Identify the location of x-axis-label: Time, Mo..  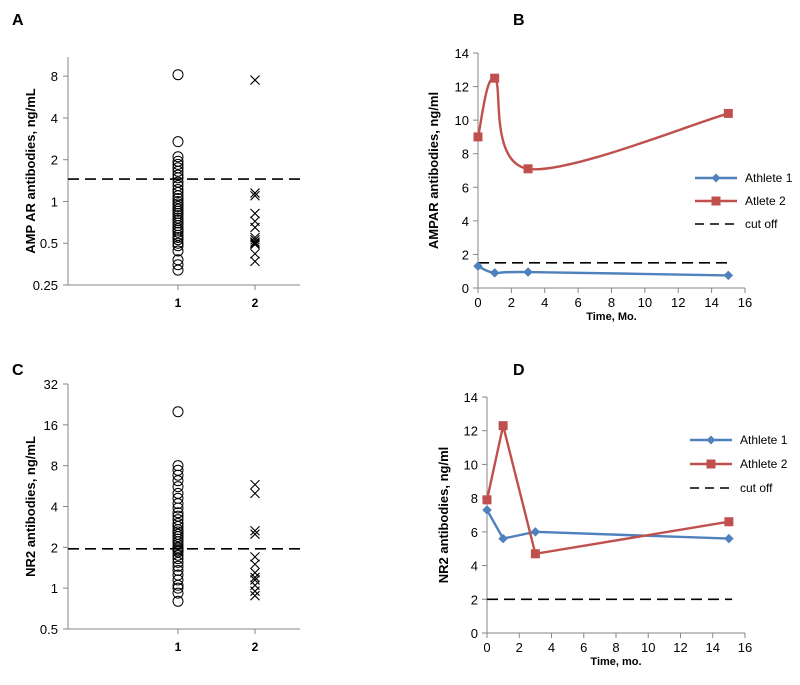
(611, 317).